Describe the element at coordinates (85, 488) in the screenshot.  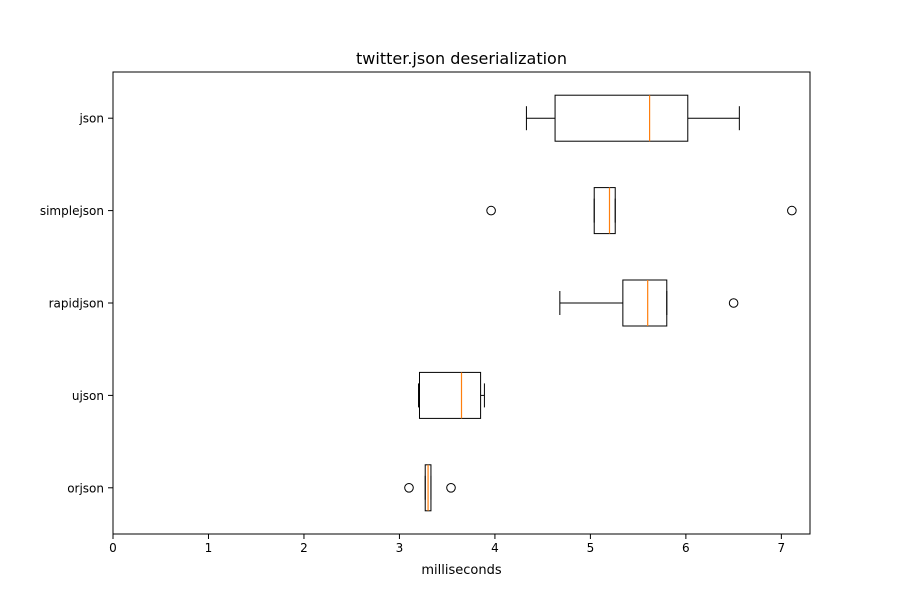
I see `y-tick-label: orjson` at that location.